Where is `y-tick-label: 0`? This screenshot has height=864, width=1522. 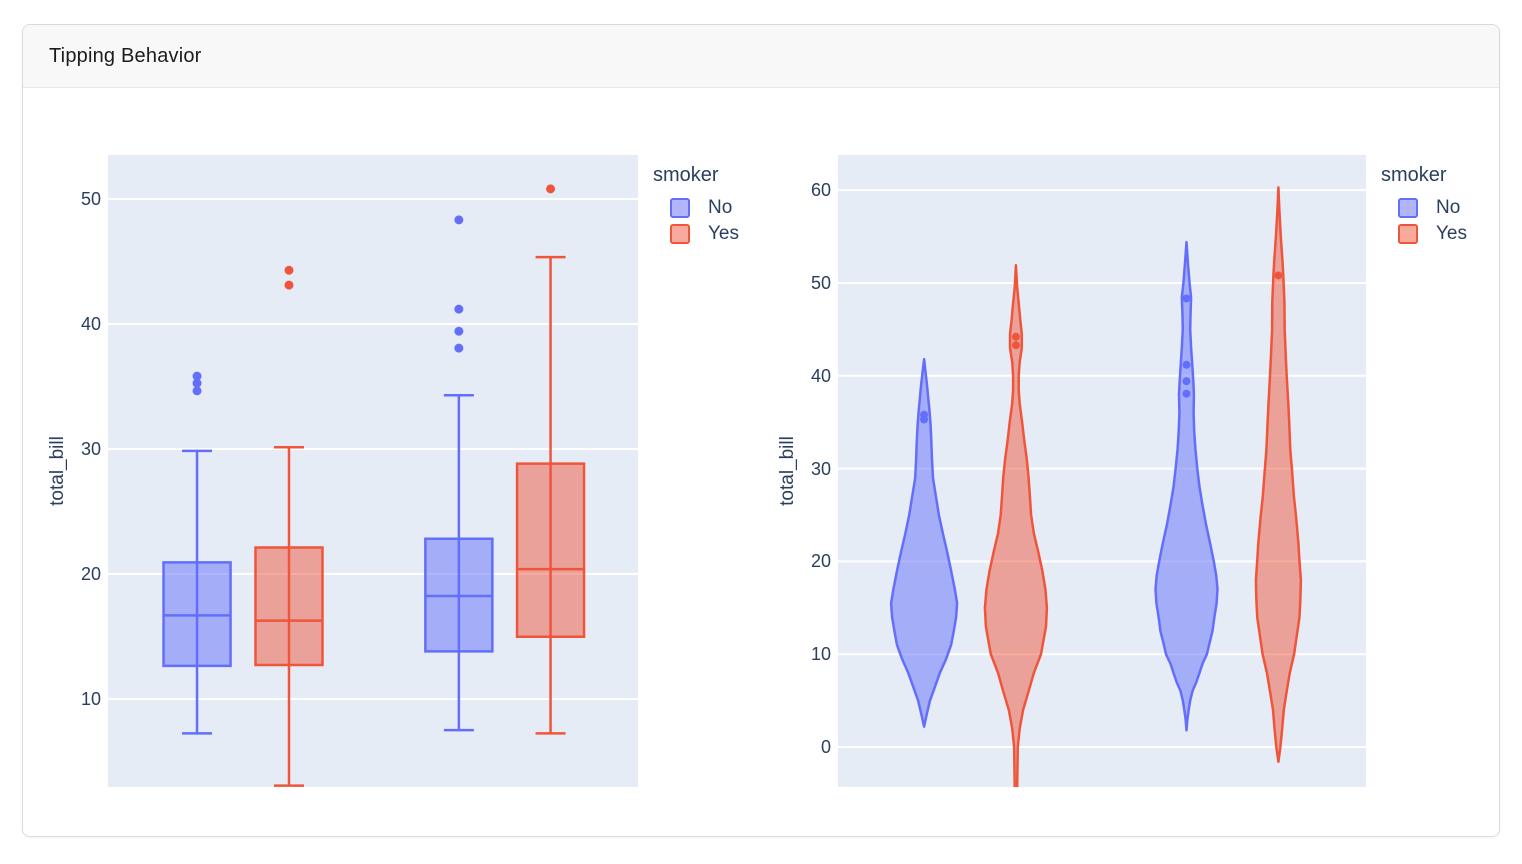 y-tick-label: 0 is located at coordinates (825, 747).